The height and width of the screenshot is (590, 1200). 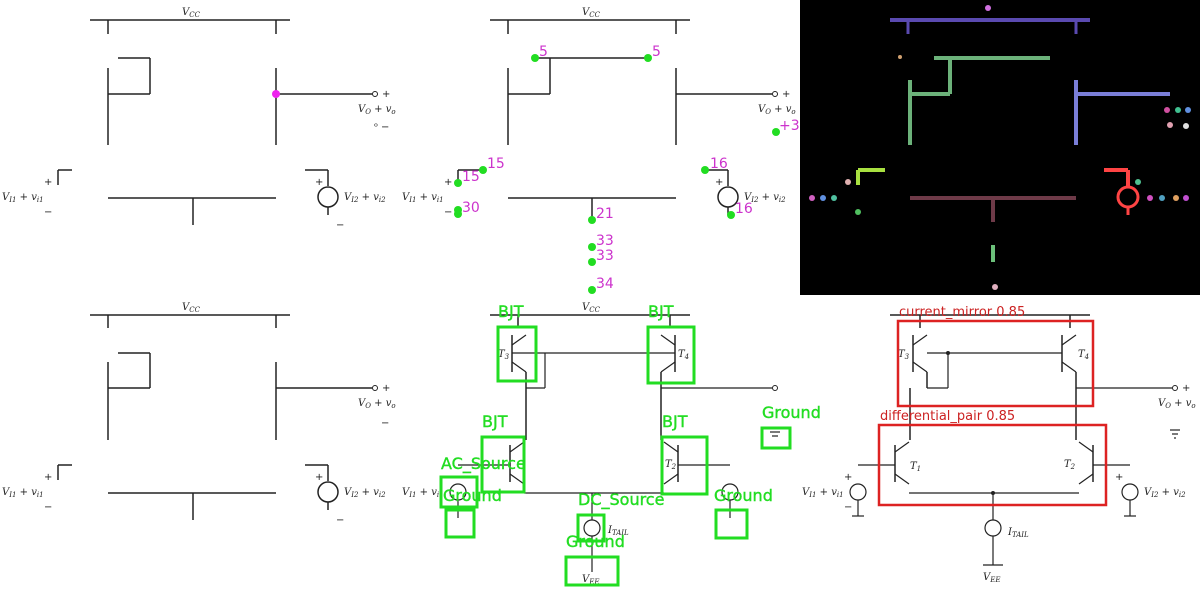 What do you see at coordinates (483, 464) in the screenshot?
I see `svg-text: AC_Source` at bounding box center [483, 464].